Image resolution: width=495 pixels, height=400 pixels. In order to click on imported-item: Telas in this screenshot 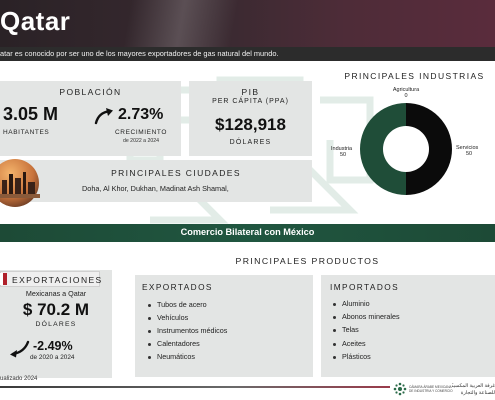, I will do `click(346, 329)`.